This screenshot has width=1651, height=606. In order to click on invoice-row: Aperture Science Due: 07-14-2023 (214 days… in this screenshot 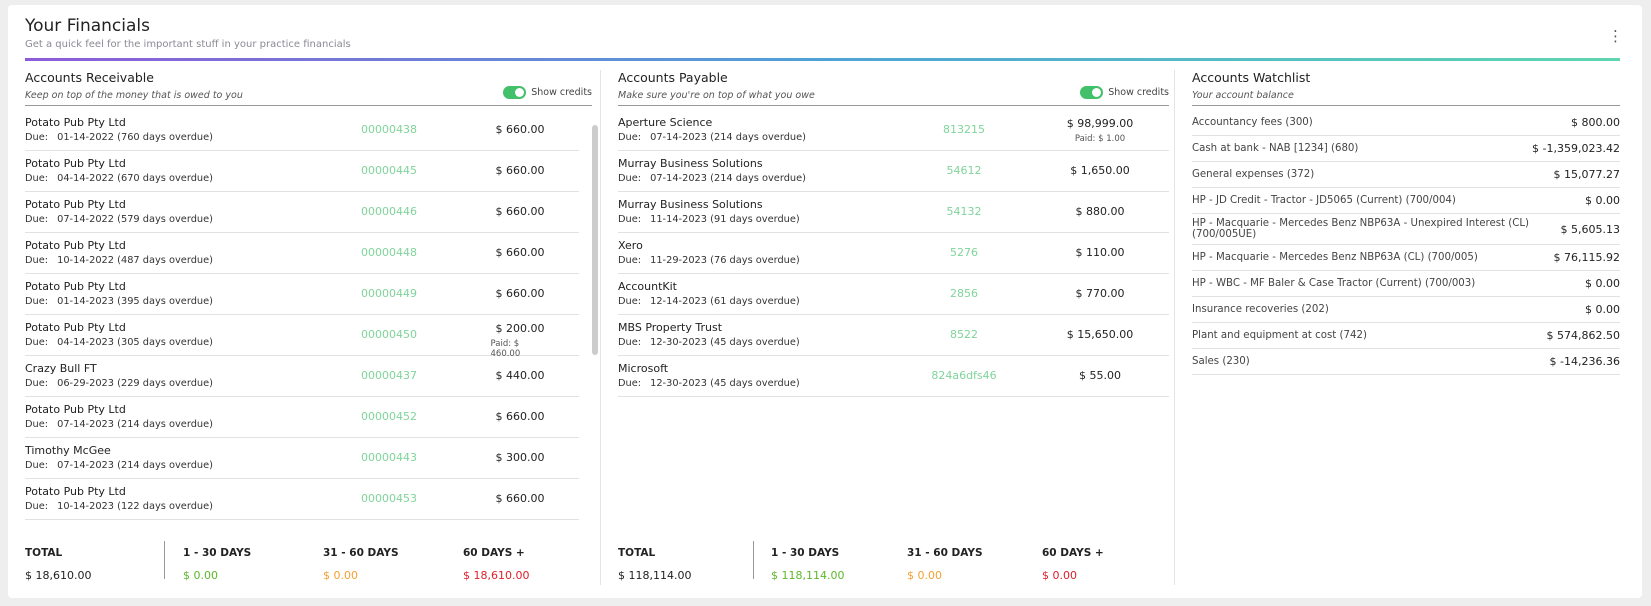, I will do `click(893, 130)`.